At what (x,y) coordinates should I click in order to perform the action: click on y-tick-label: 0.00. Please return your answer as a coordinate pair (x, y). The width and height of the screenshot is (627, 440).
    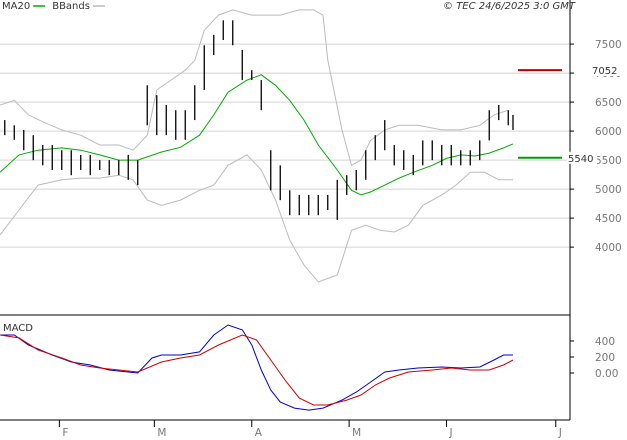
    Looking at the image, I should click on (606, 374).